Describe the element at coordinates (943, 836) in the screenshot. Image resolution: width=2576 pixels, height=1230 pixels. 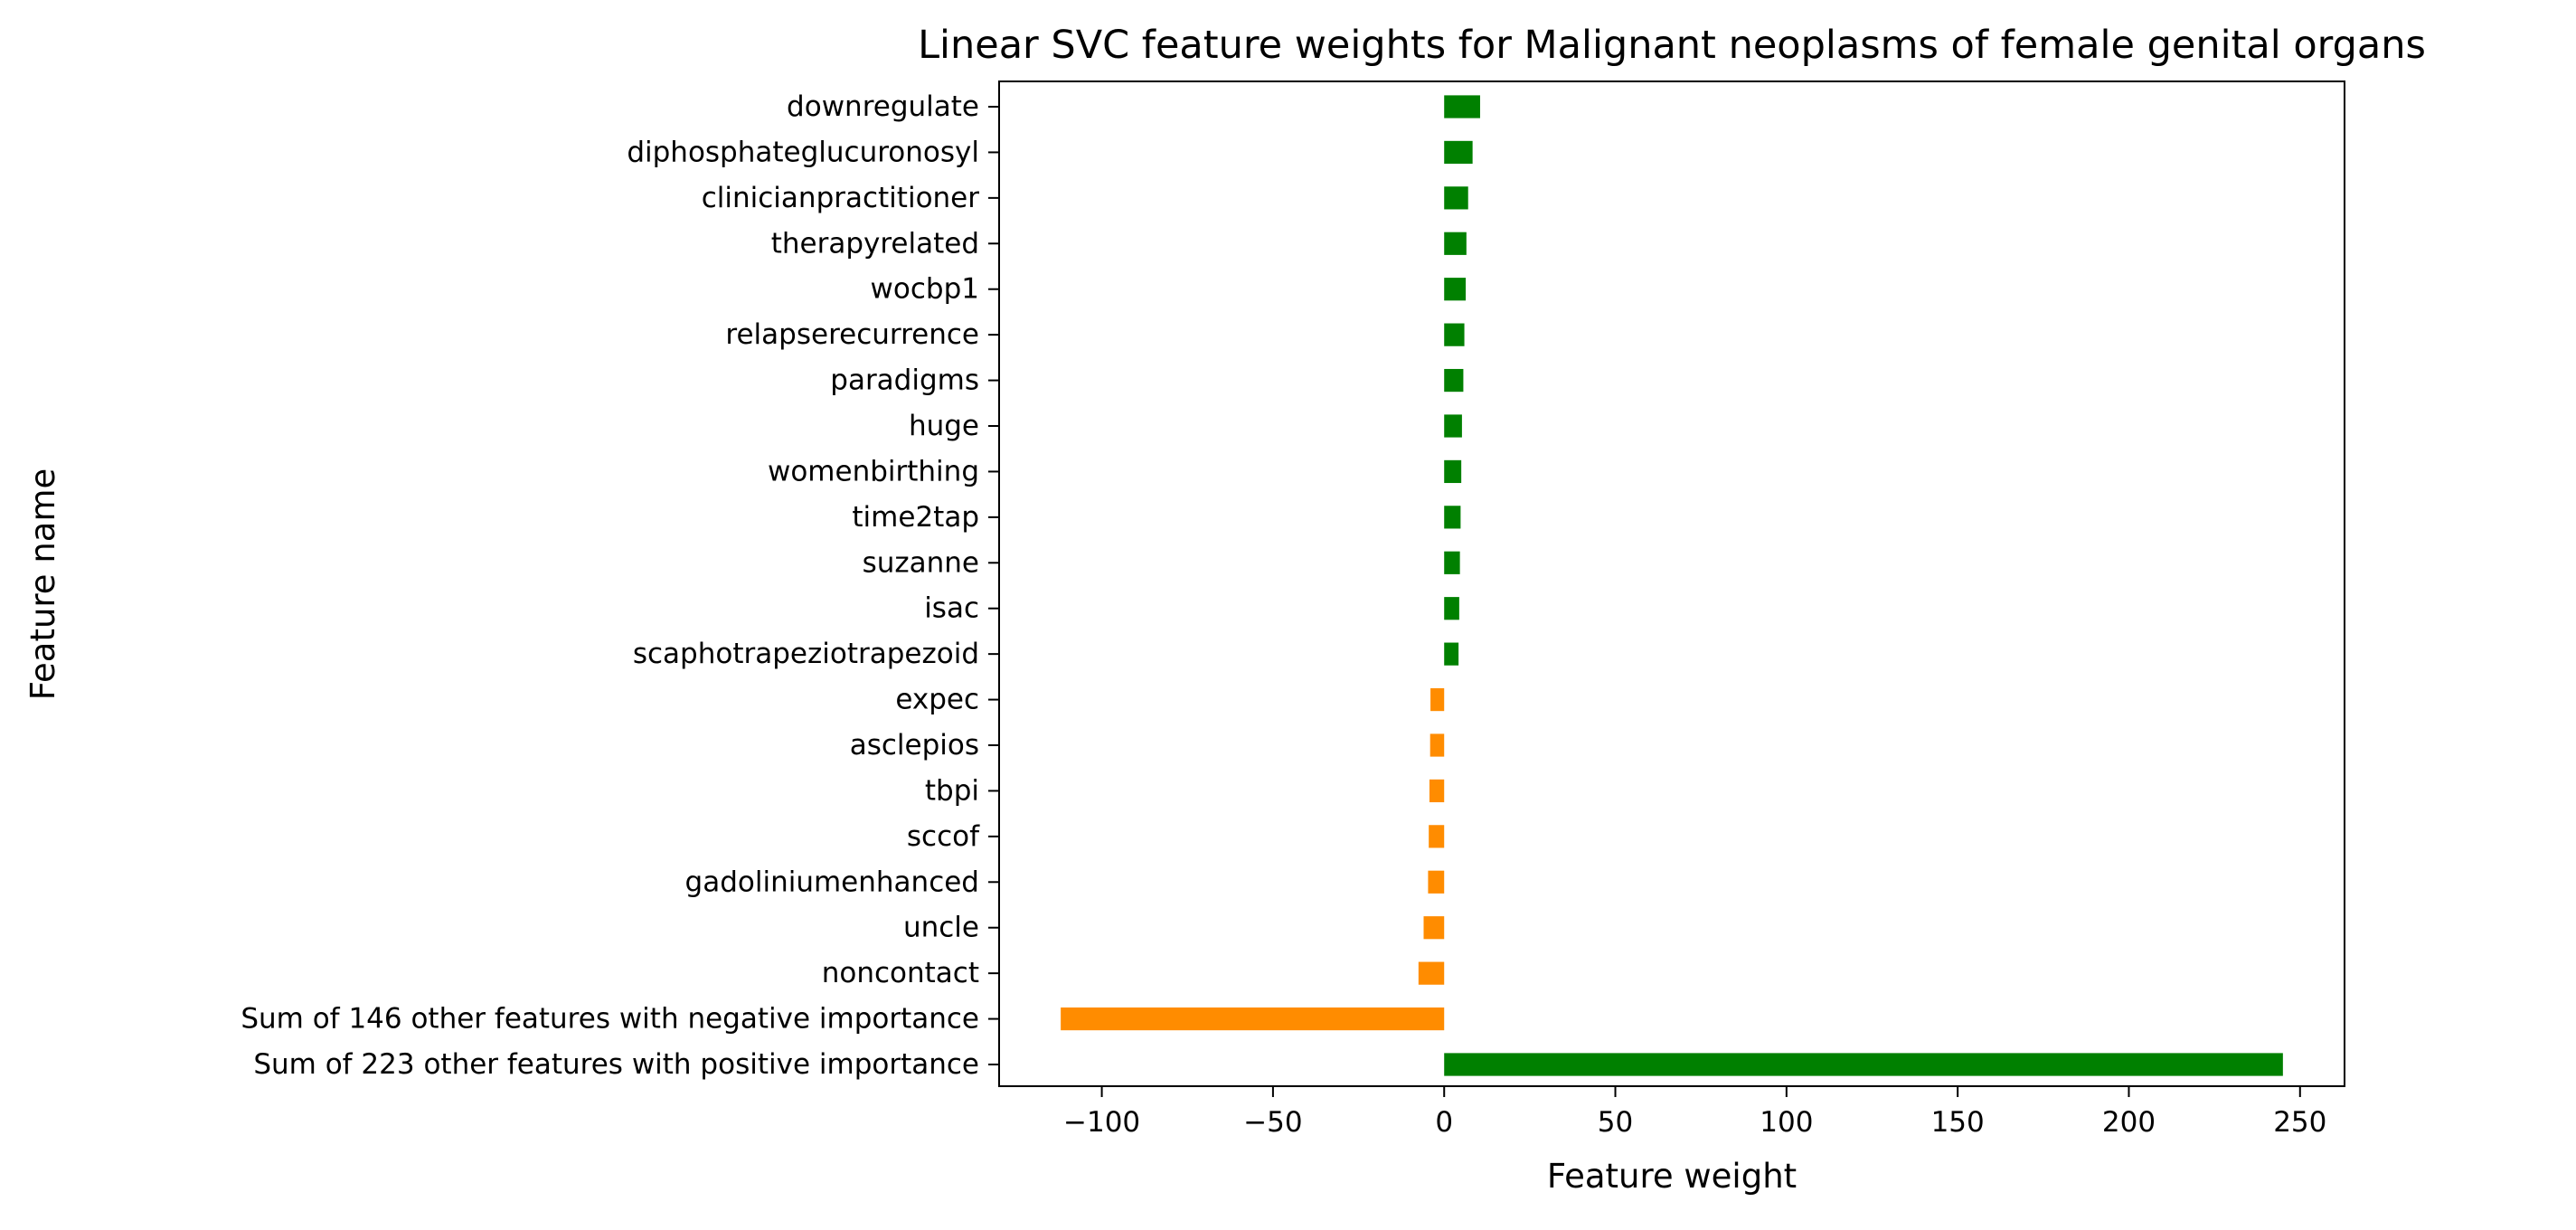
I see `y-tick-label: sccof` at that location.